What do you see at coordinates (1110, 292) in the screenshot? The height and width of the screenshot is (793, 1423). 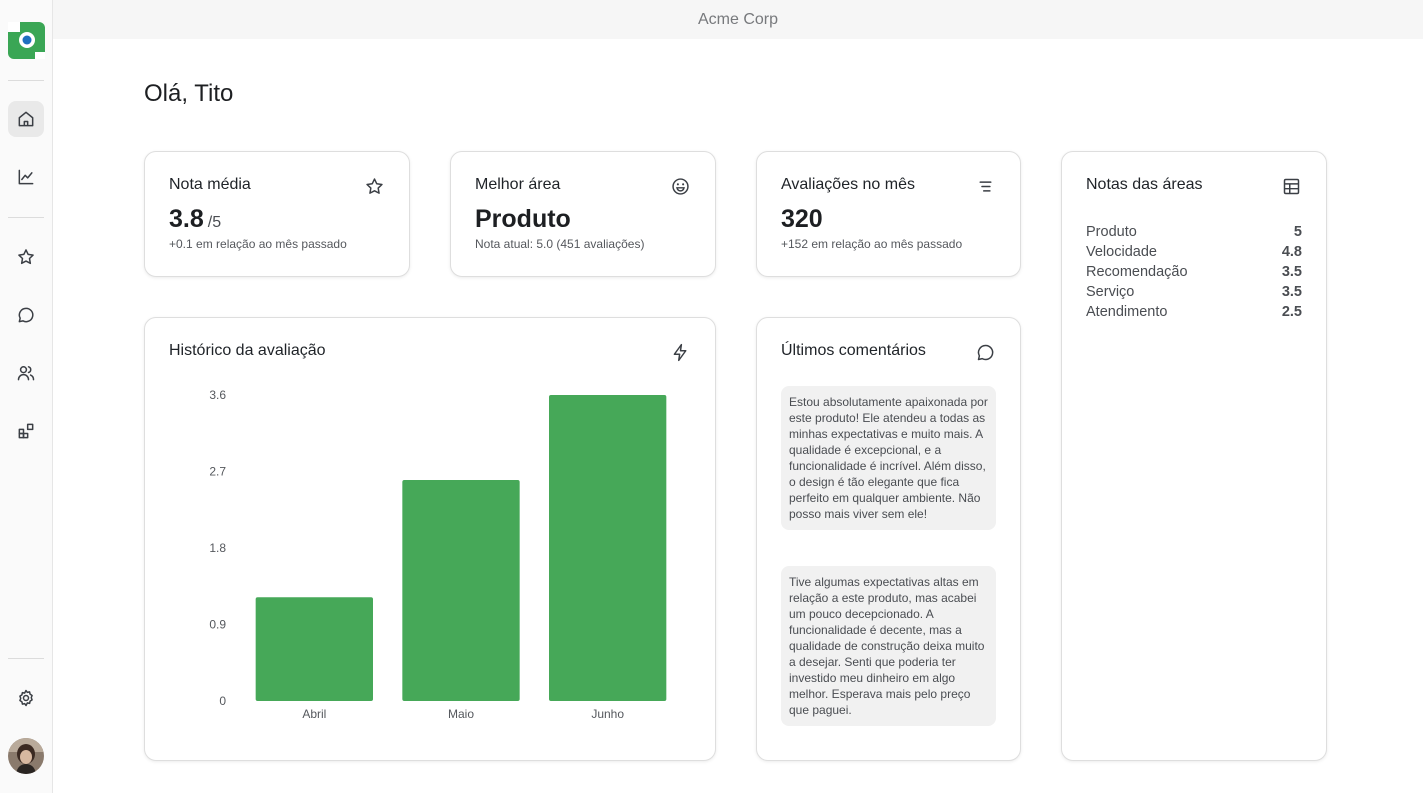 I see `area-label: Serviço` at bounding box center [1110, 292].